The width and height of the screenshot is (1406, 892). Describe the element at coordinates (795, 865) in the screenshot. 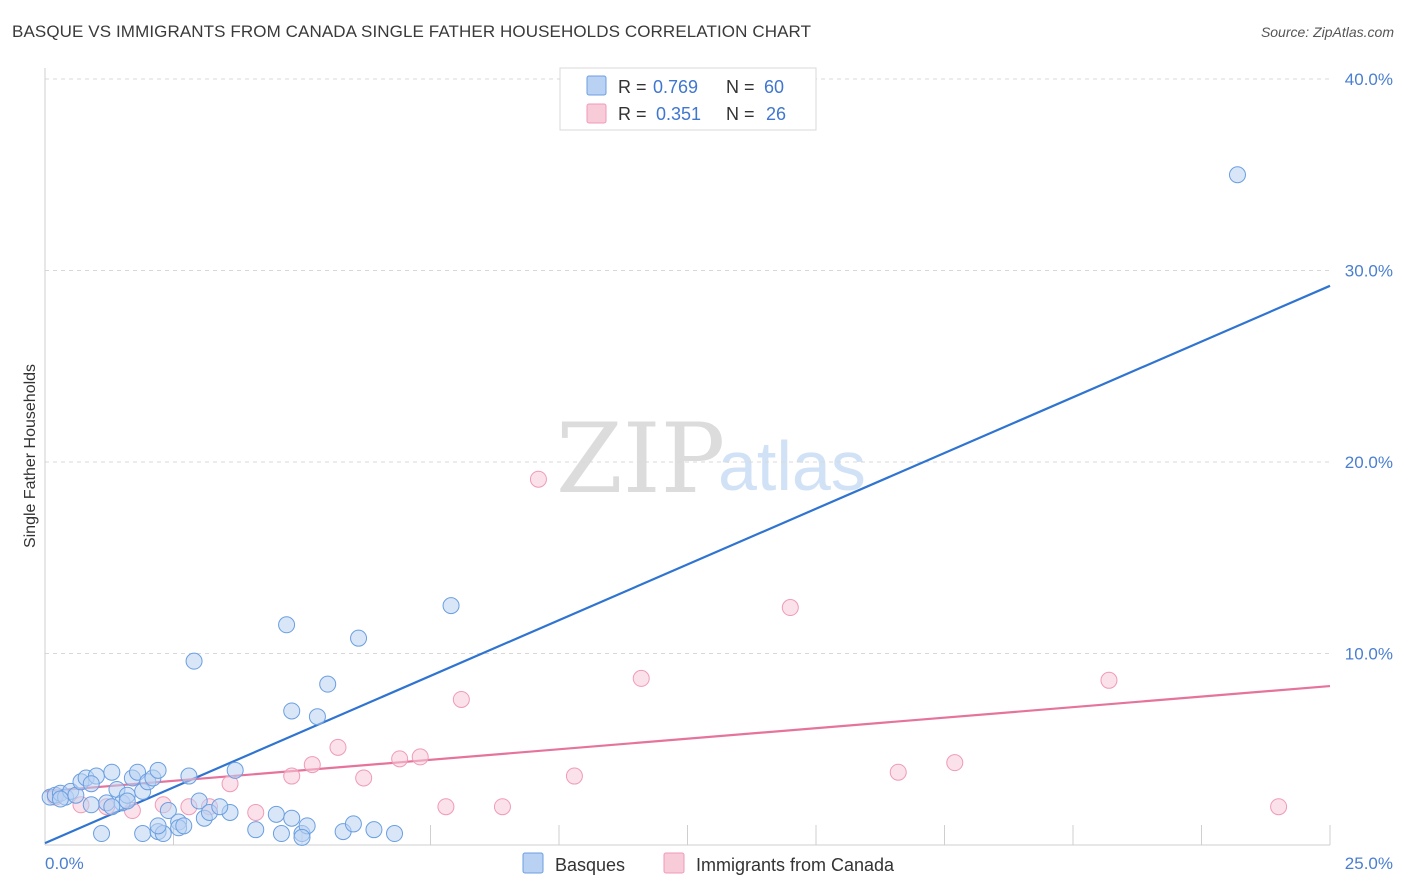

I see `series-legend-label-canada: Immigrants from Canada` at that location.